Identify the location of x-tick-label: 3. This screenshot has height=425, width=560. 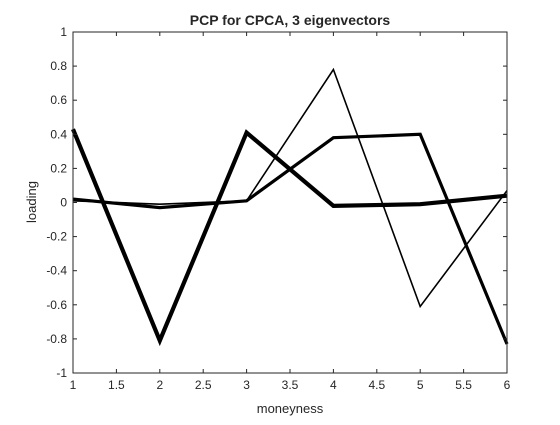
(246, 385).